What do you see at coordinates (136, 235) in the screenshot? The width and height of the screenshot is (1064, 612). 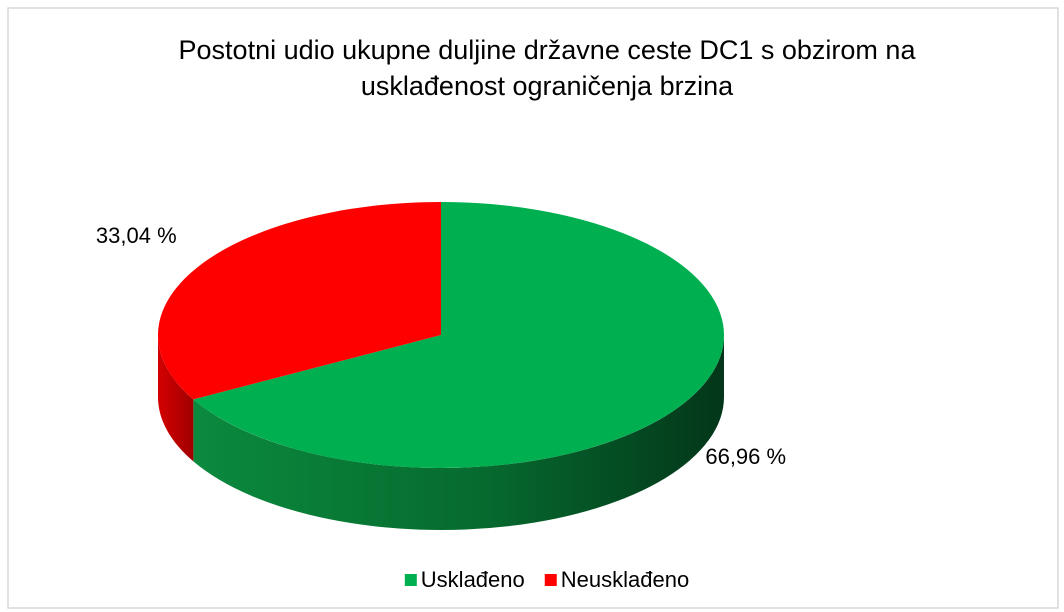 I see `data-label: 33,04 %` at bounding box center [136, 235].